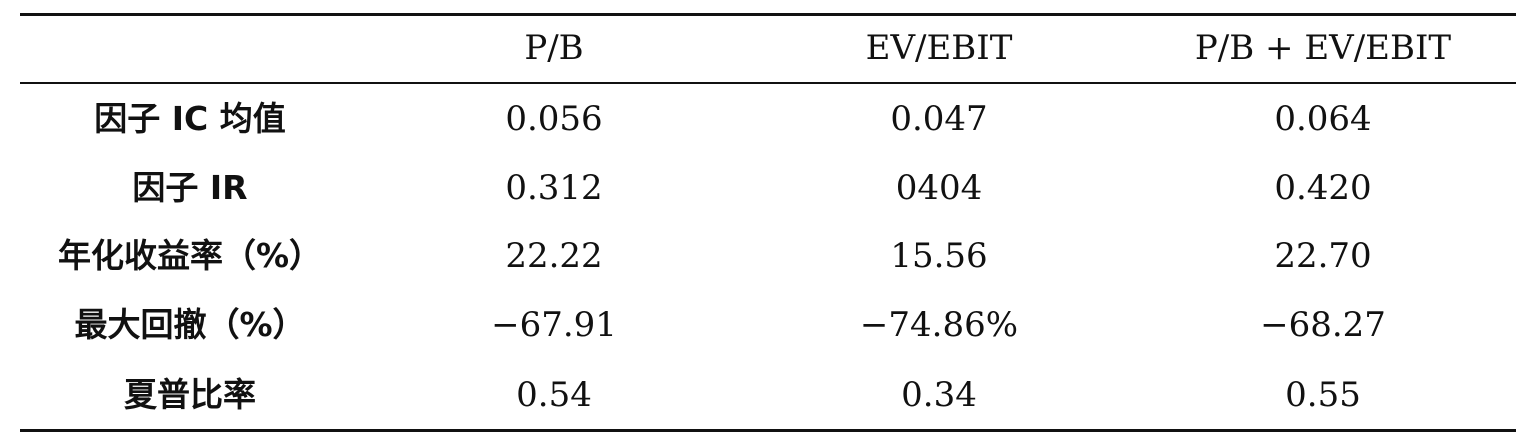  Describe the element at coordinates (939, 395) in the screenshot. I see `table-cell: 0.34` at that location.